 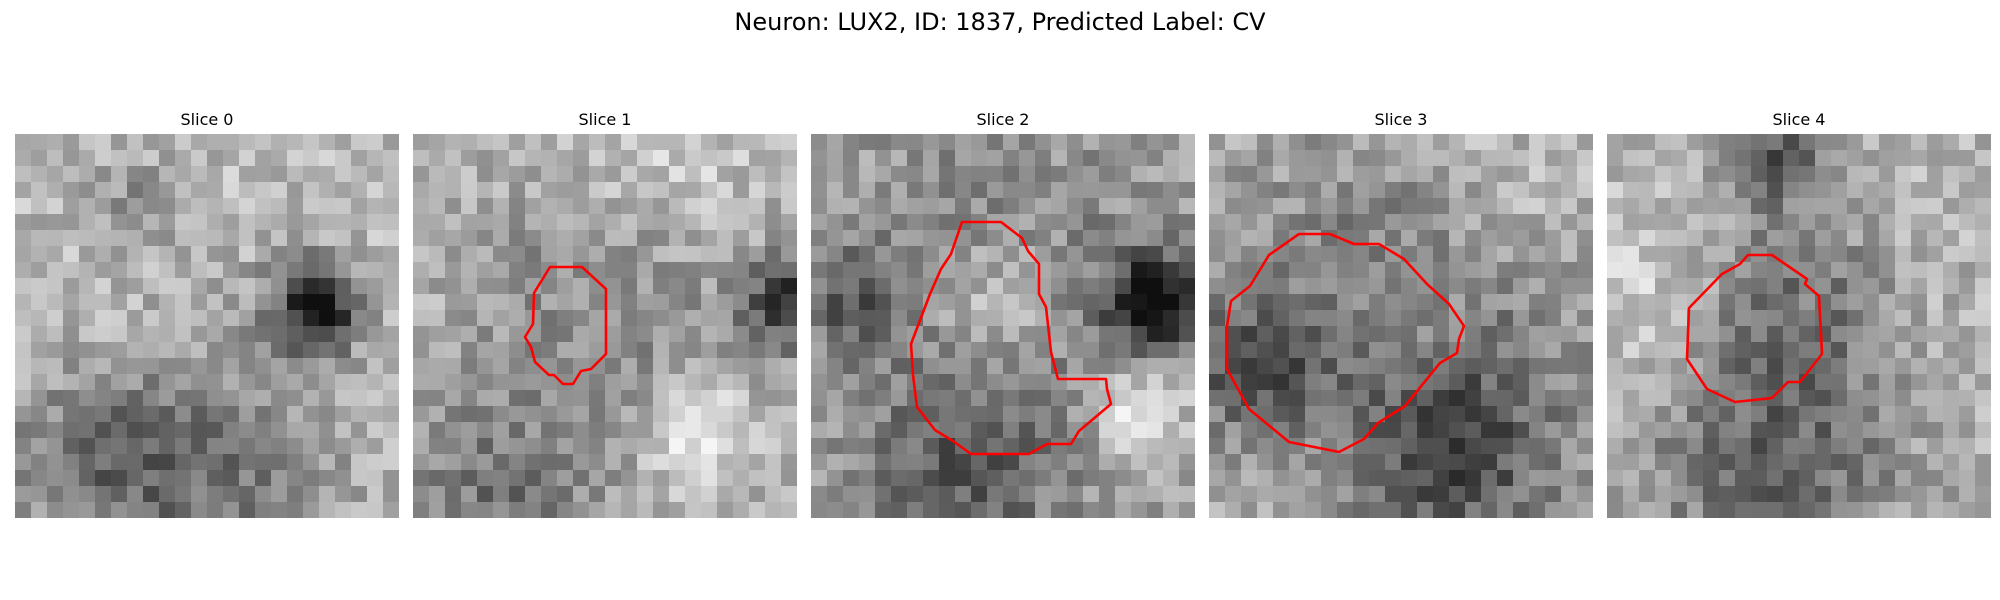 I want to click on slice-title: Slice 0, so click(x=207, y=119).